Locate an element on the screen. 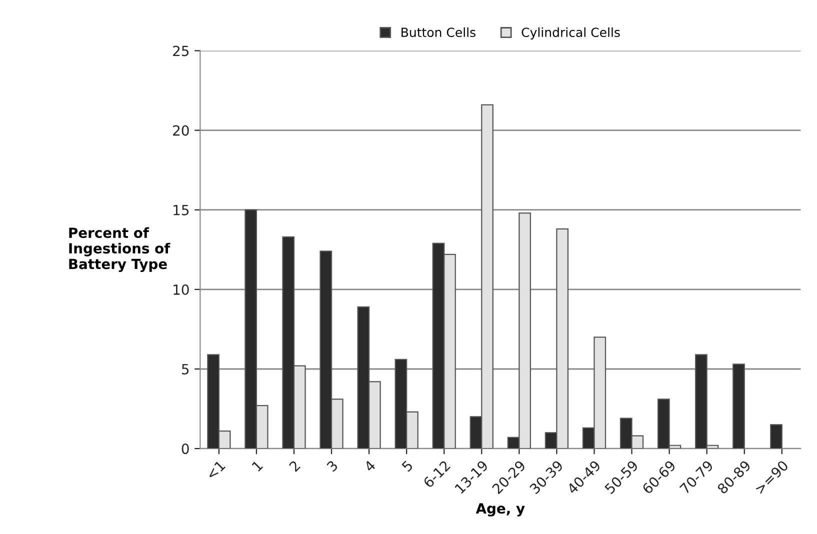  x-axis-title: Age, y is located at coordinates (500, 509).